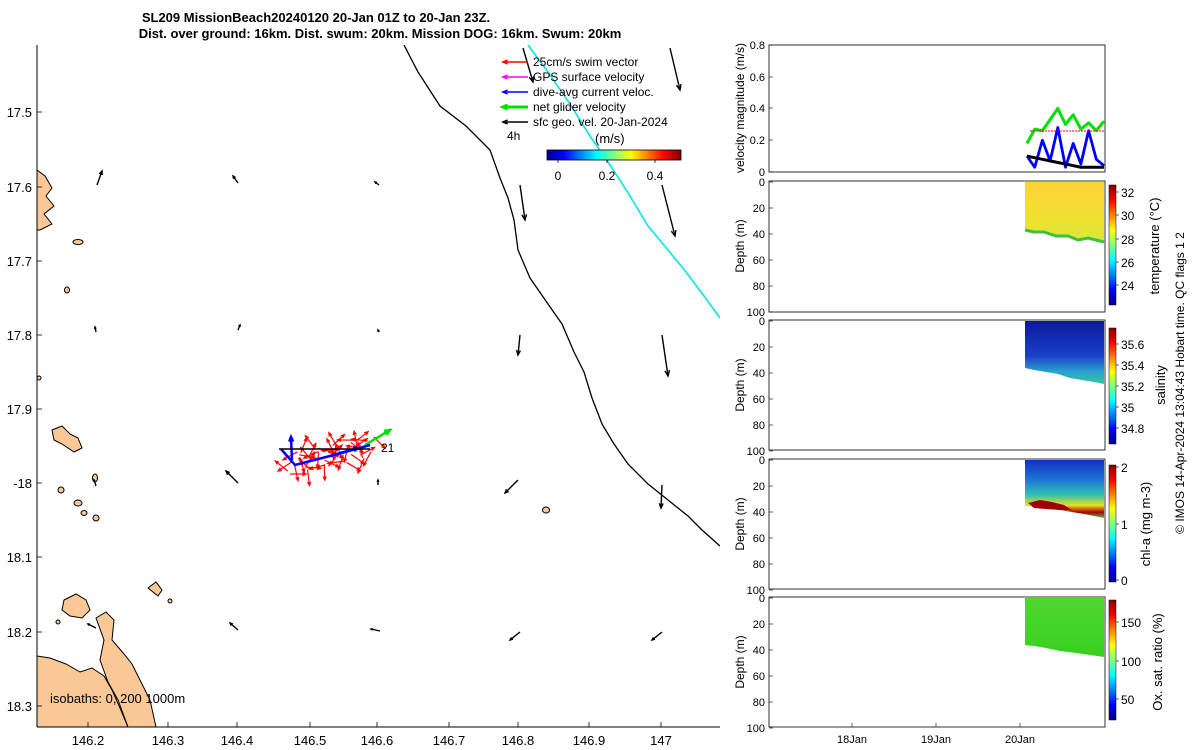 This screenshot has width=1200, height=750. I want to click on date-tick-label: 20Jan, so click(1020, 740).